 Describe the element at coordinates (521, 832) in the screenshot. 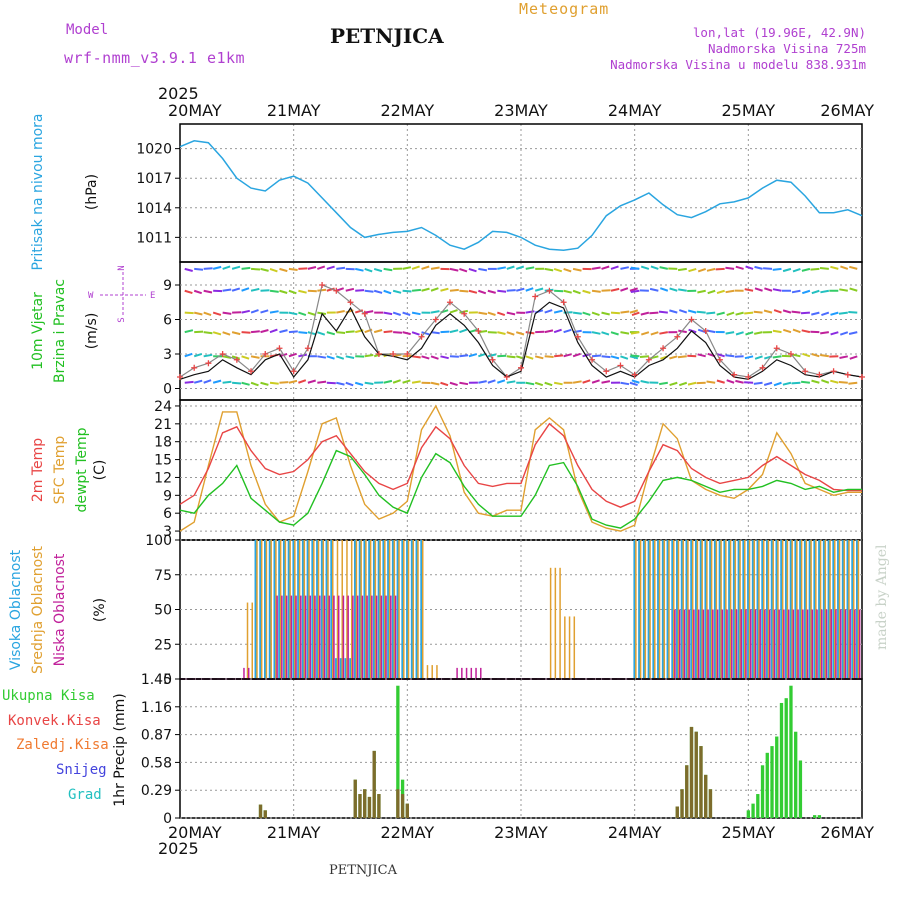

I see `date-label-bottom: 23MAY` at that location.